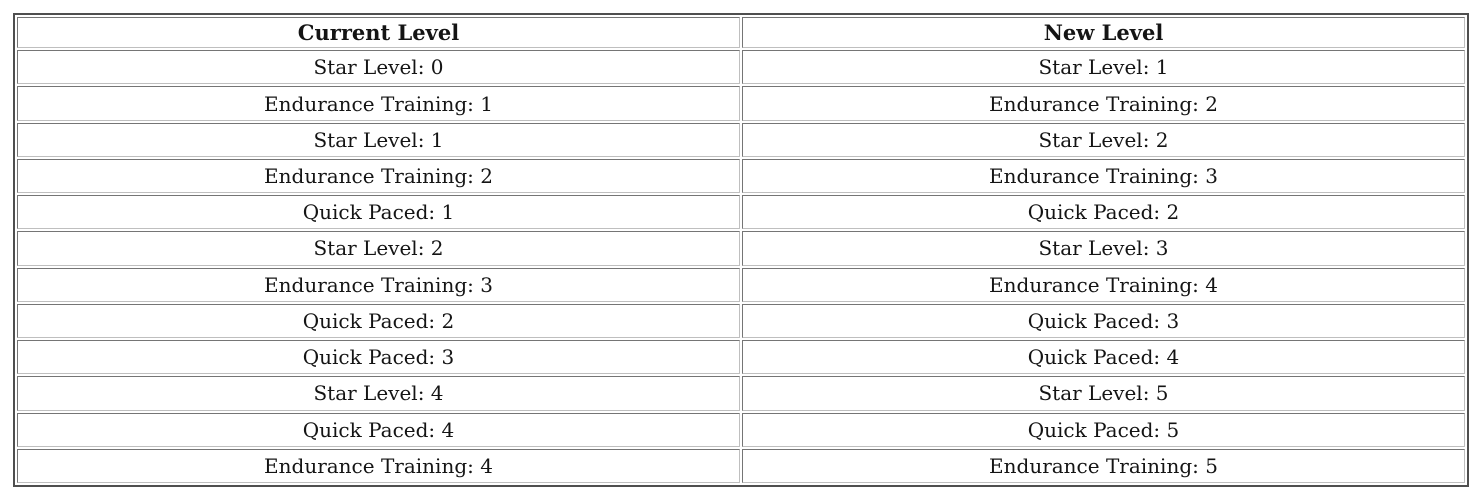 The width and height of the screenshot is (1482, 500). What do you see at coordinates (1103, 393) in the screenshot?
I see `table-cell: Star Level: 5` at bounding box center [1103, 393].